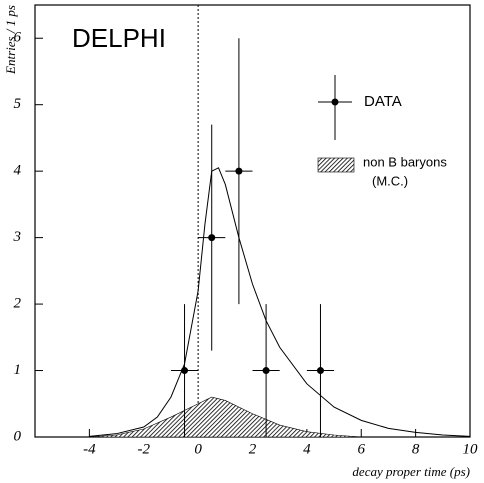  Describe the element at coordinates (253, 449) in the screenshot. I see `x-tick-label: 2` at that location.